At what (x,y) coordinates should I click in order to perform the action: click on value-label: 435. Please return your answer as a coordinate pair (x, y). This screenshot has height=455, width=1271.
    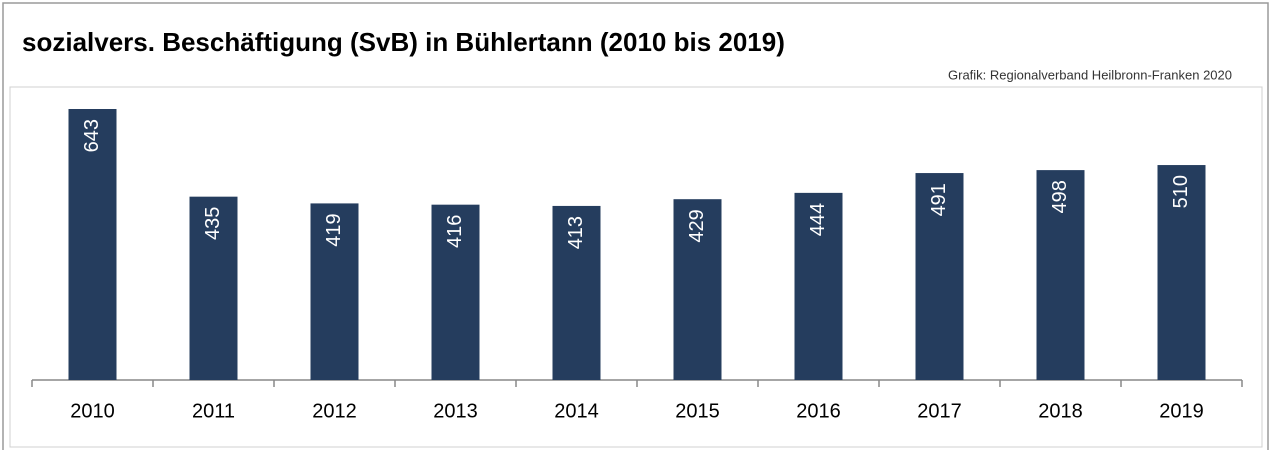
    Looking at the image, I should click on (213, 223).